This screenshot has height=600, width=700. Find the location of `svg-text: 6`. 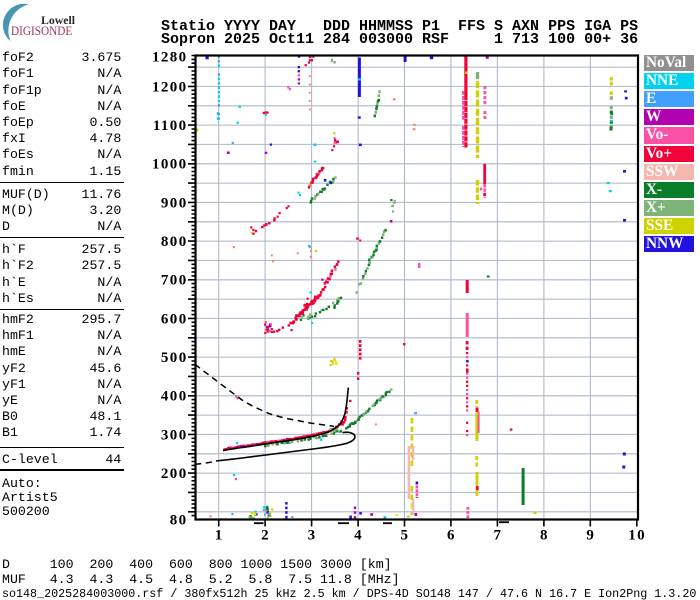

svg-text: 6 is located at coordinates (451, 535).